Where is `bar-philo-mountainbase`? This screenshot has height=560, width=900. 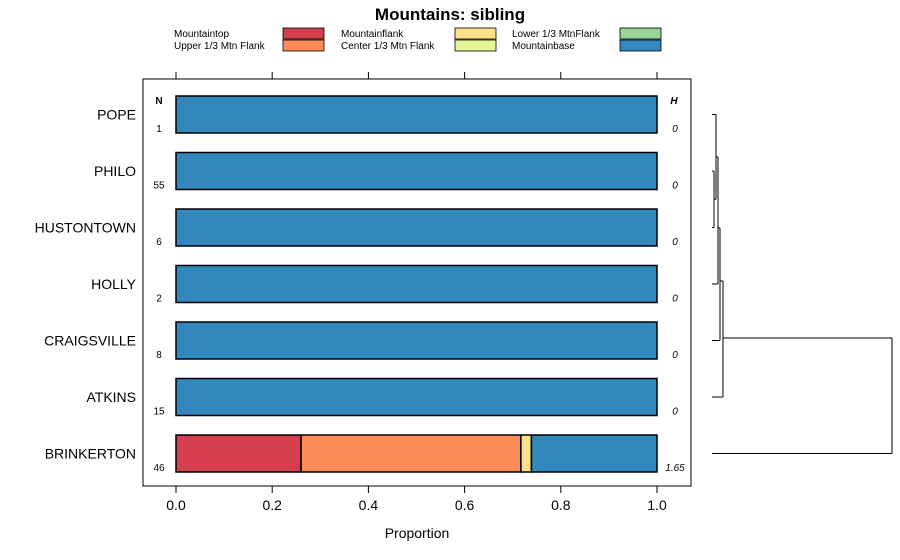 bar-philo-mountainbase is located at coordinates (416, 171).